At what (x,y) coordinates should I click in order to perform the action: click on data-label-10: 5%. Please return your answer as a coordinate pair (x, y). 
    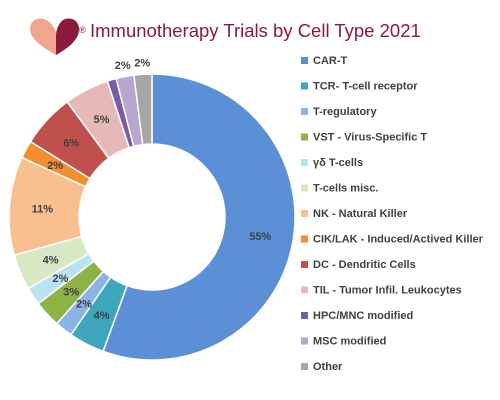
    Looking at the image, I should click on (102, 120).